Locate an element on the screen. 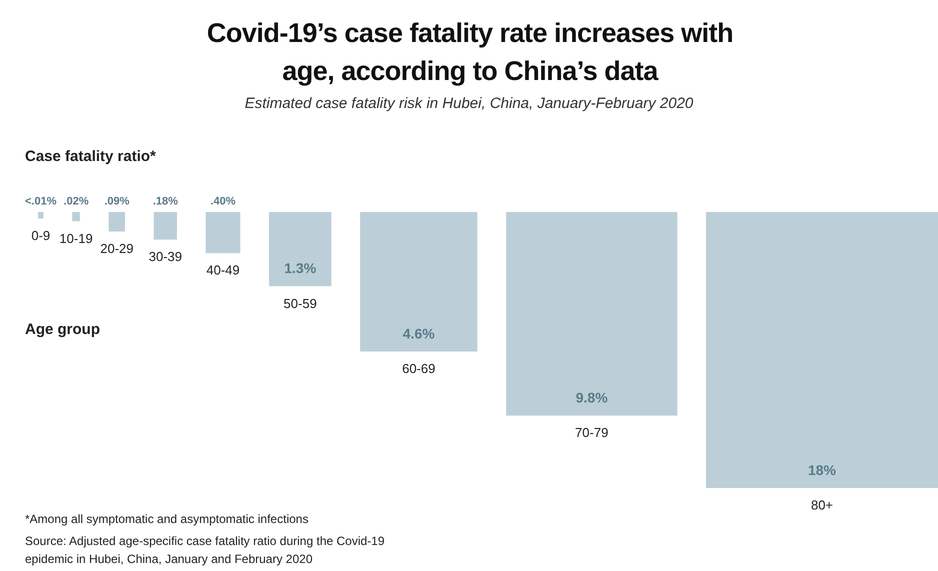  category-label: 0-9 is located at coordinates (40, 236).